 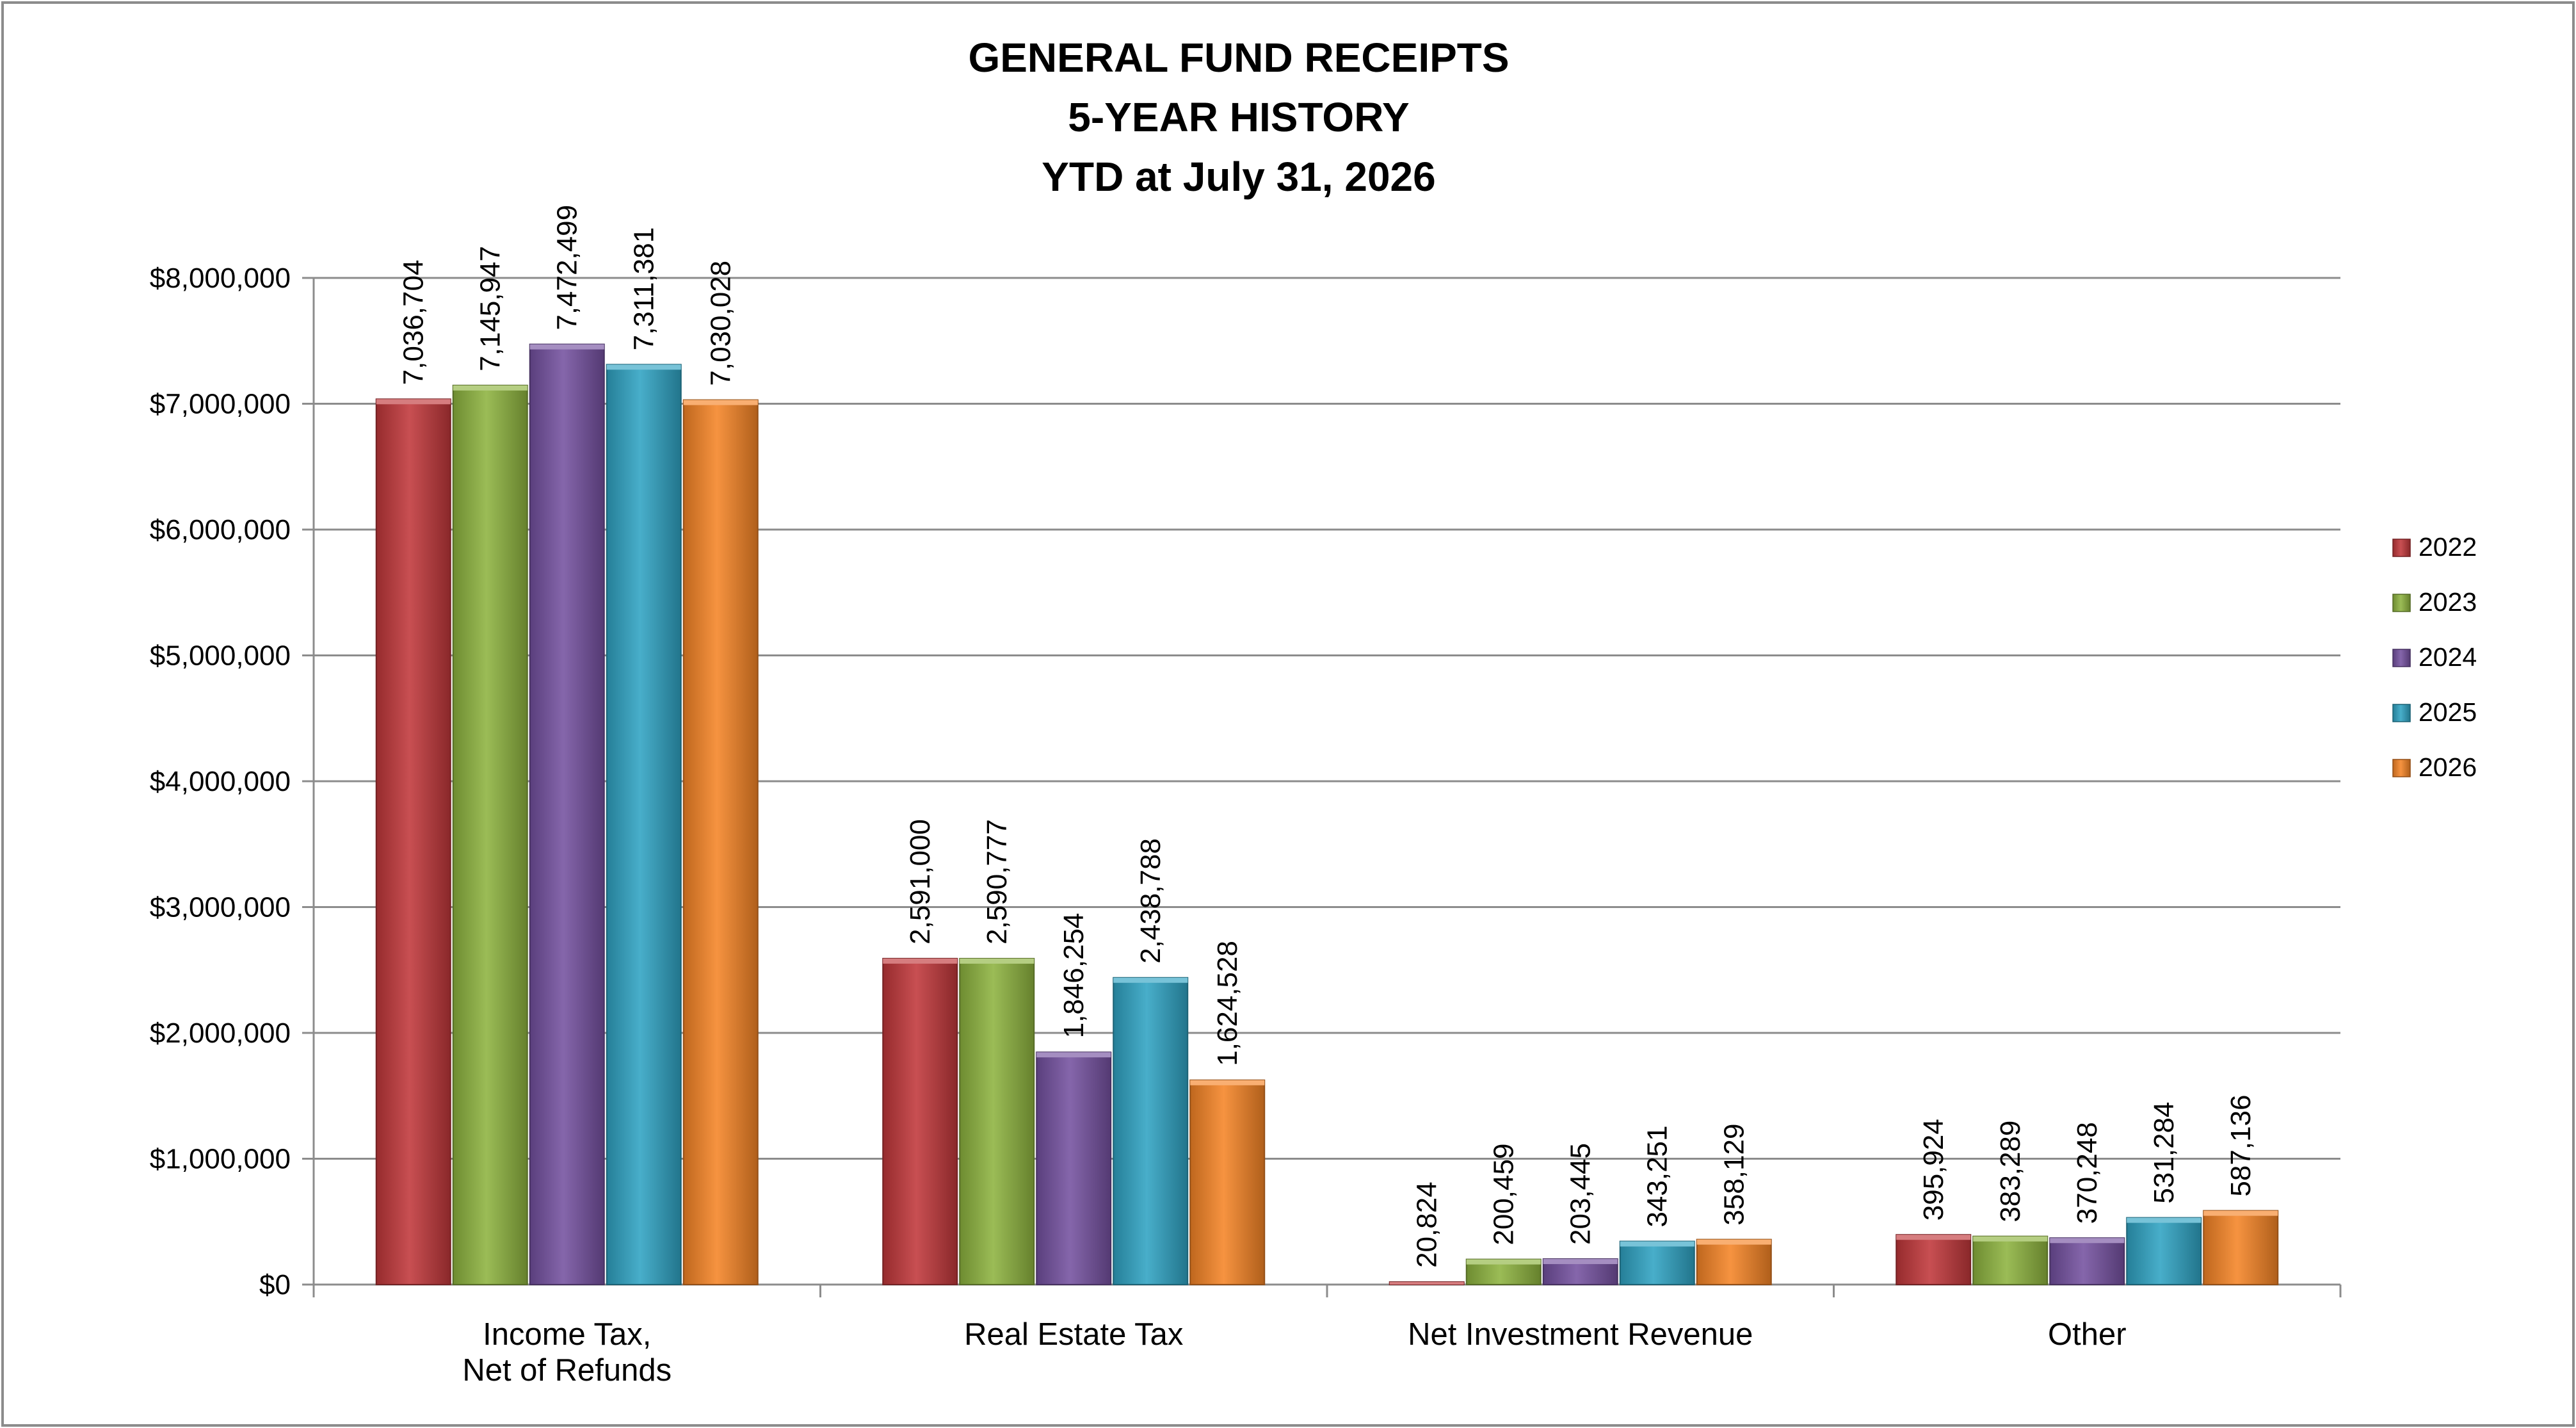 What do you see at coordinates (2241, 1146) in the screenshot?
I see `data-label: 587,136` at bounding box center [2241, 1146].